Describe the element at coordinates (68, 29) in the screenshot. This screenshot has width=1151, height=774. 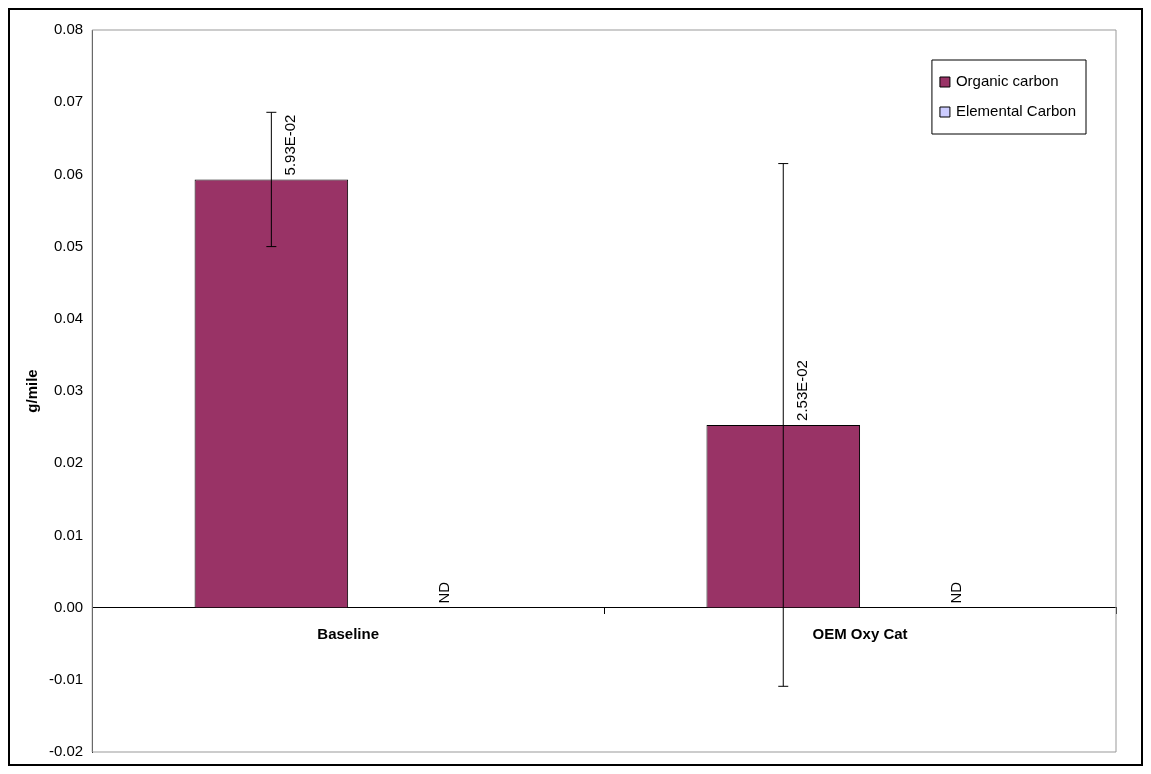
I see `y-tick-label: 0.08` at that location.